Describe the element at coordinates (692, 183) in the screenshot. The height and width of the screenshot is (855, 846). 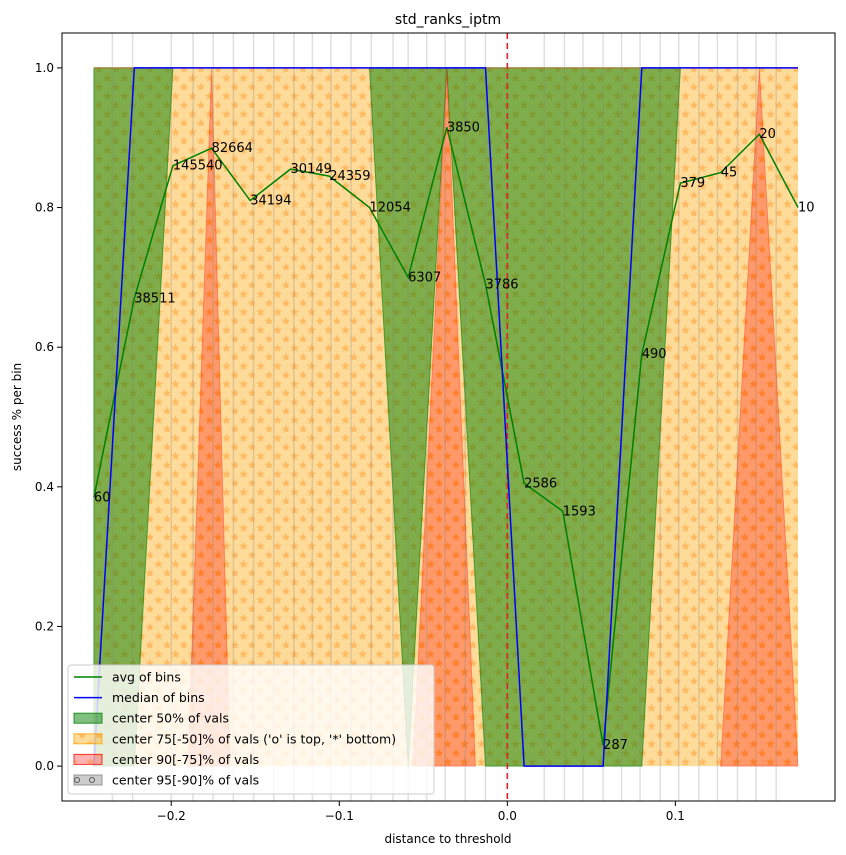
I see `bin-count-label: 379` at that location.